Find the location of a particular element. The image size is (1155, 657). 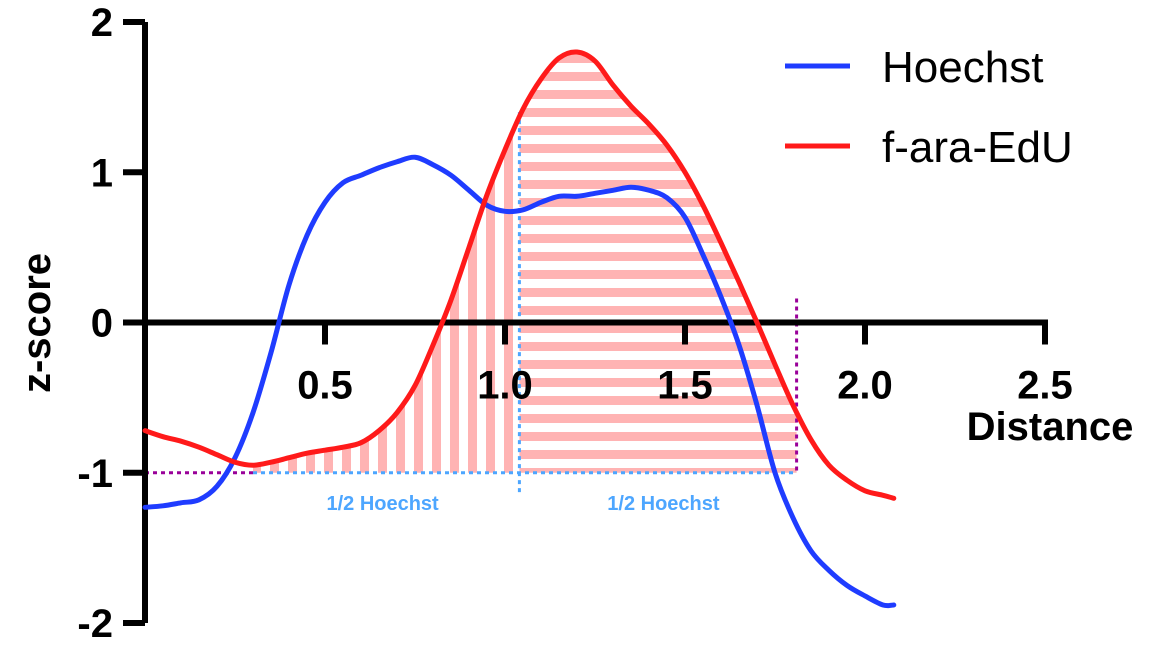

x-axis-title: Distance is located at coordinates (1050, 427).